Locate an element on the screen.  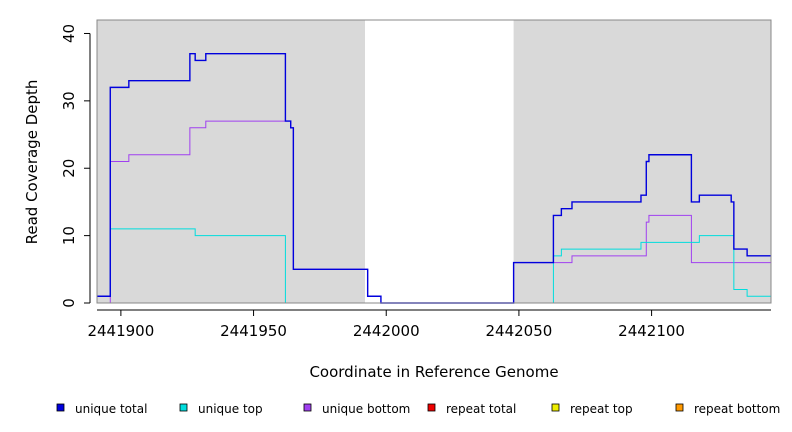
legend-label: unique total is located at coordinates (111, 409).